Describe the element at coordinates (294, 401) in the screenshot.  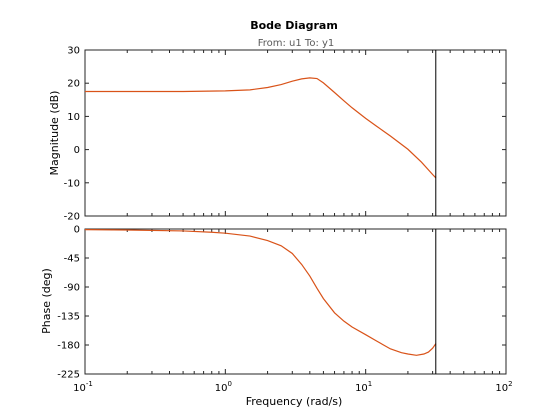
I see `frequency-xlabel: Frequency (rad/s)` at that location.